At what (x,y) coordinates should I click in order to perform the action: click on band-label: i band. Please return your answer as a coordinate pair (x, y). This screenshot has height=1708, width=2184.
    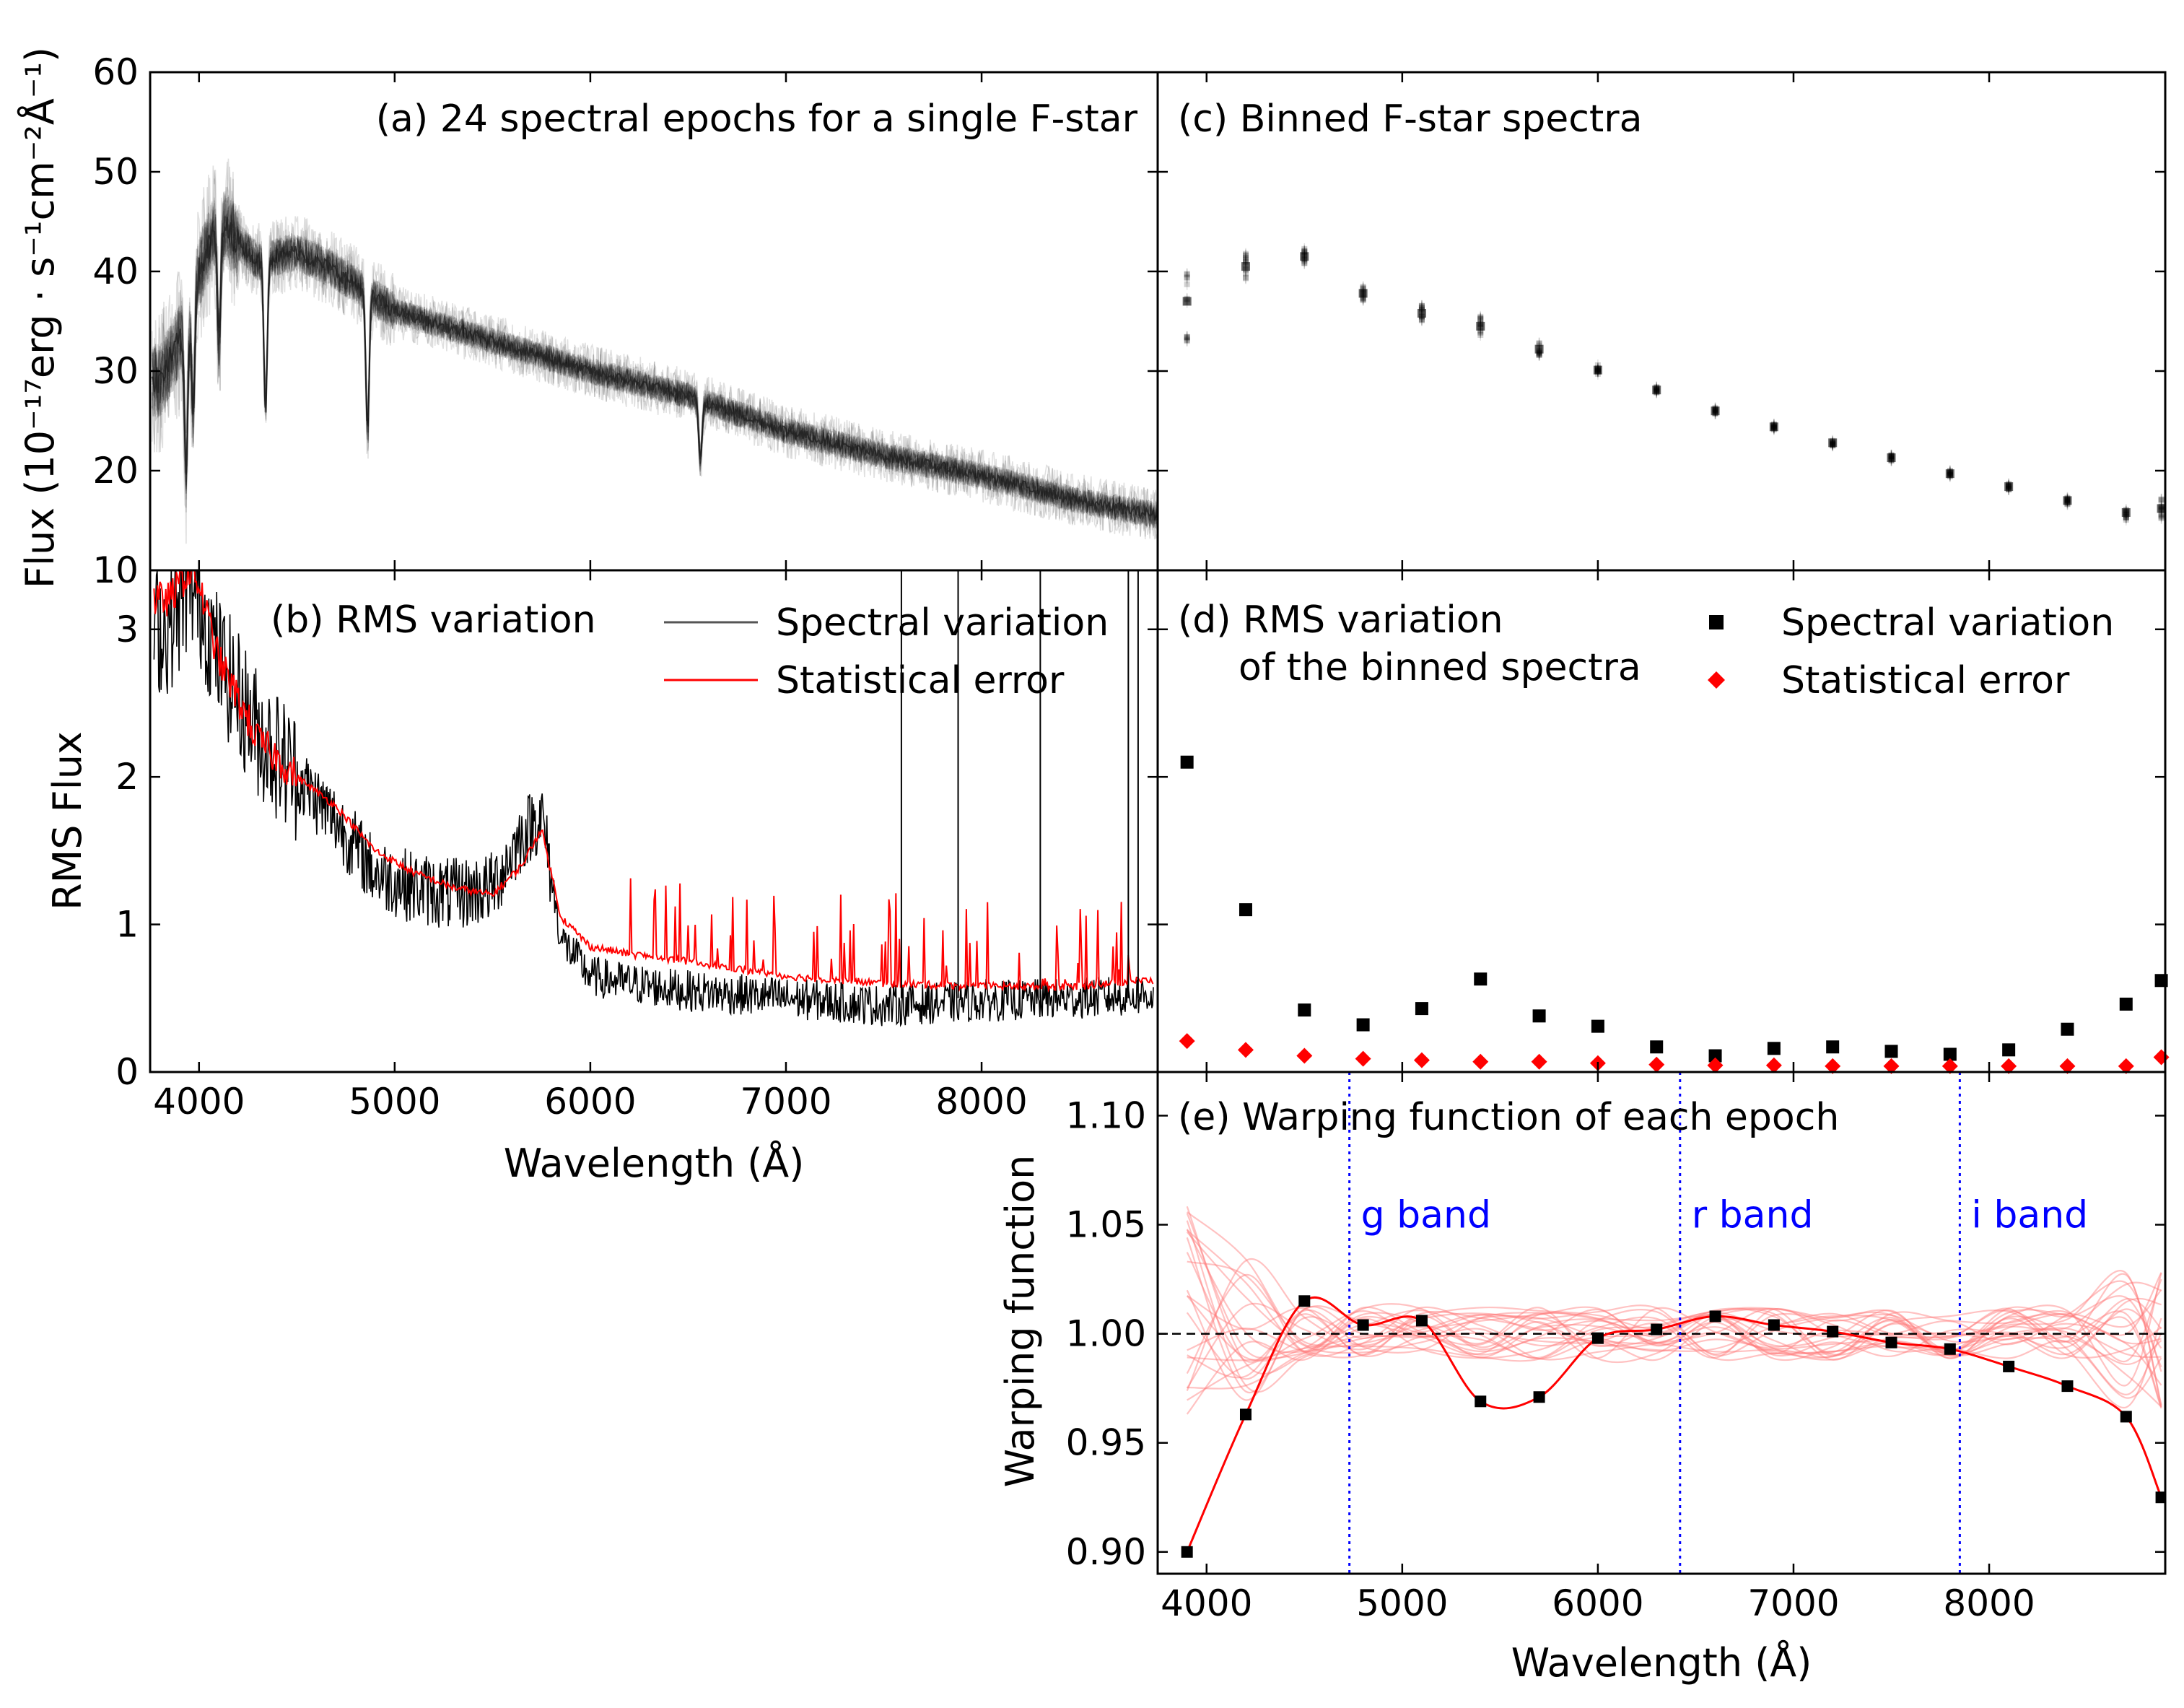
    Looking at the image, I should click on (2029, 1215).